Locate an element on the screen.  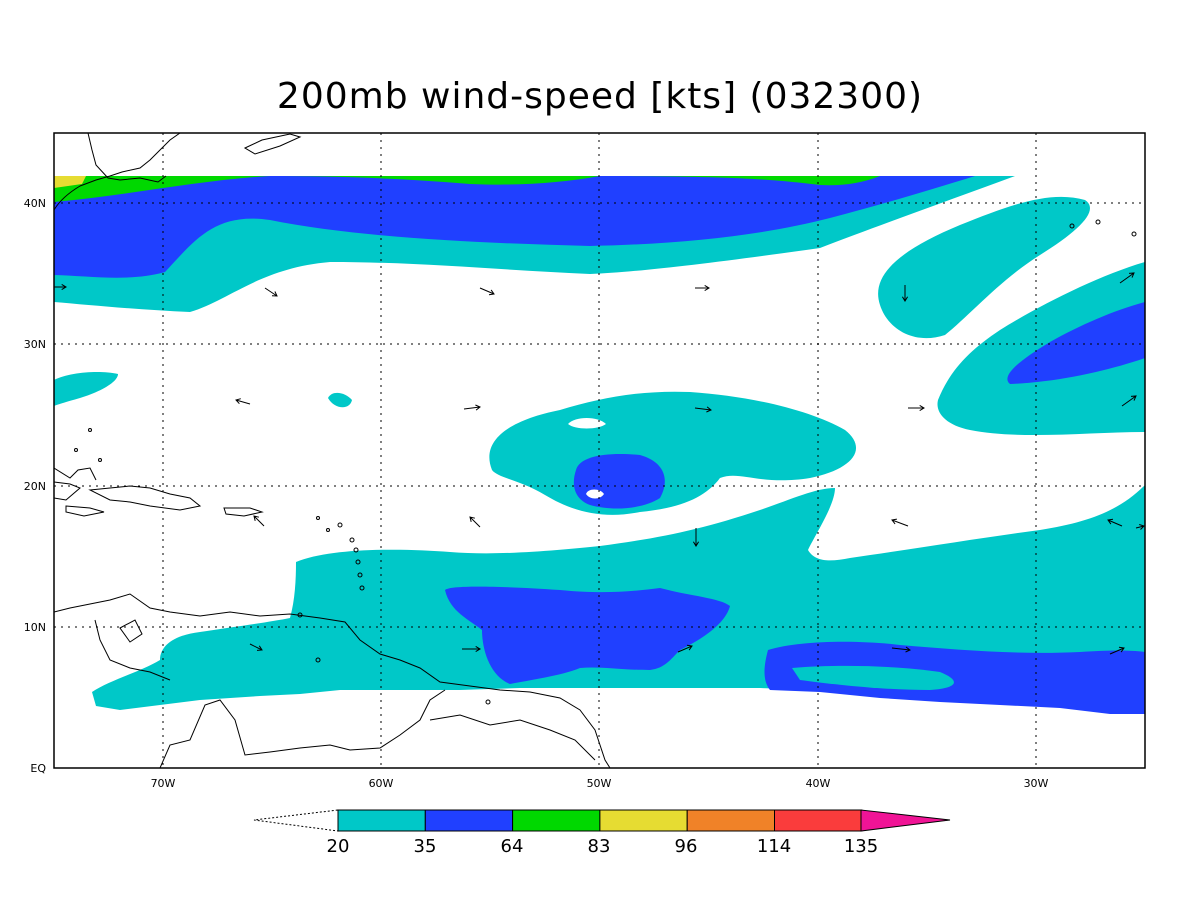
coast-lake-maracaibo is located at coordinates (131, 631).